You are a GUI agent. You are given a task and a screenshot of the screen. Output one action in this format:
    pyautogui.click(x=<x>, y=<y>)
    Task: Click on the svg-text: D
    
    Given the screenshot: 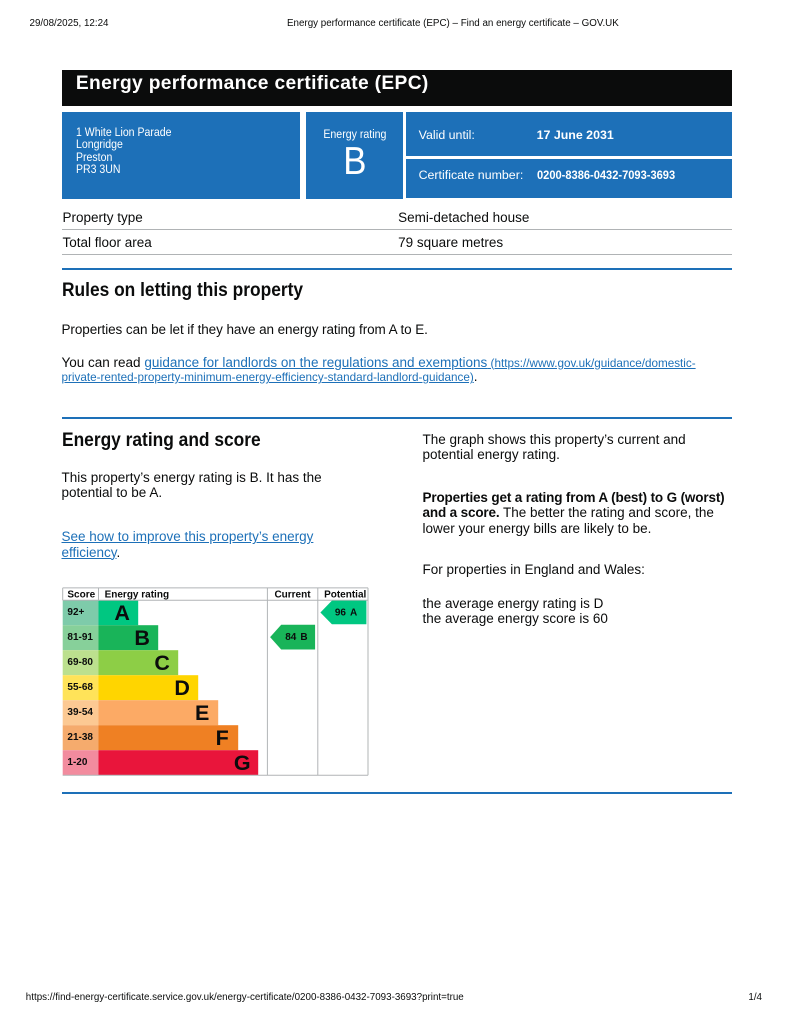 What is the action you would take?
    pyautogui.click(x=182, y=688)
    